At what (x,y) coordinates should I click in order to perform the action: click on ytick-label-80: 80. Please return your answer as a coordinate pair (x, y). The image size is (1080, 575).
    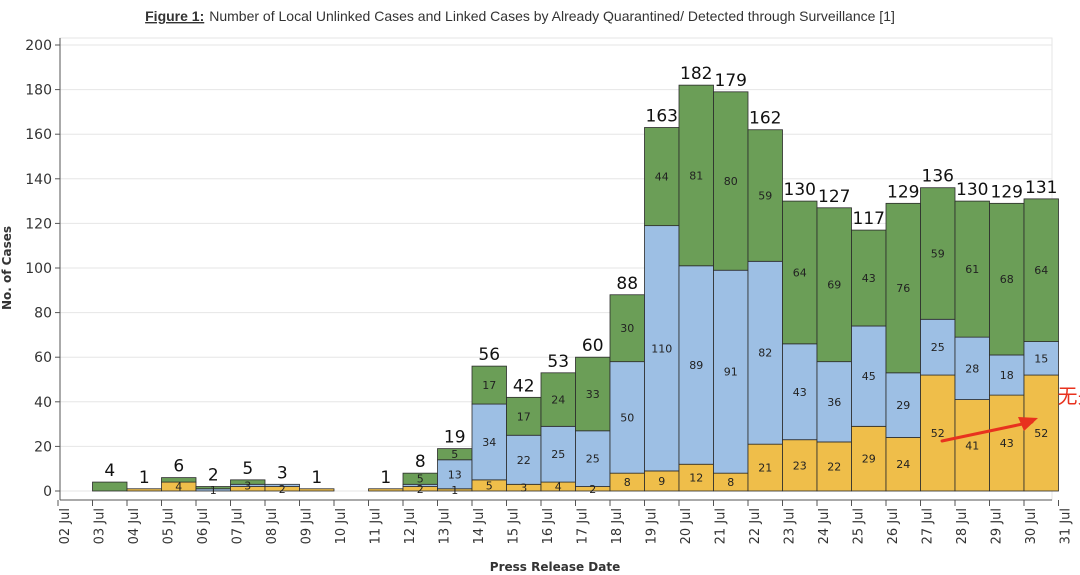
    Looking at the image, I should click on (43, 314).